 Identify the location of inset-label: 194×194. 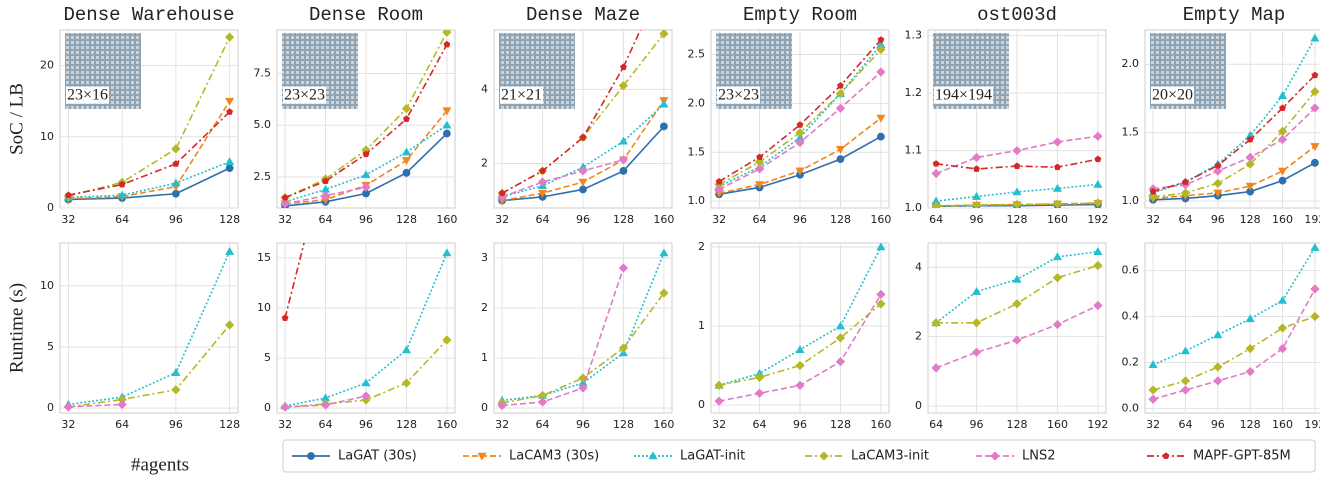
(963, 95).